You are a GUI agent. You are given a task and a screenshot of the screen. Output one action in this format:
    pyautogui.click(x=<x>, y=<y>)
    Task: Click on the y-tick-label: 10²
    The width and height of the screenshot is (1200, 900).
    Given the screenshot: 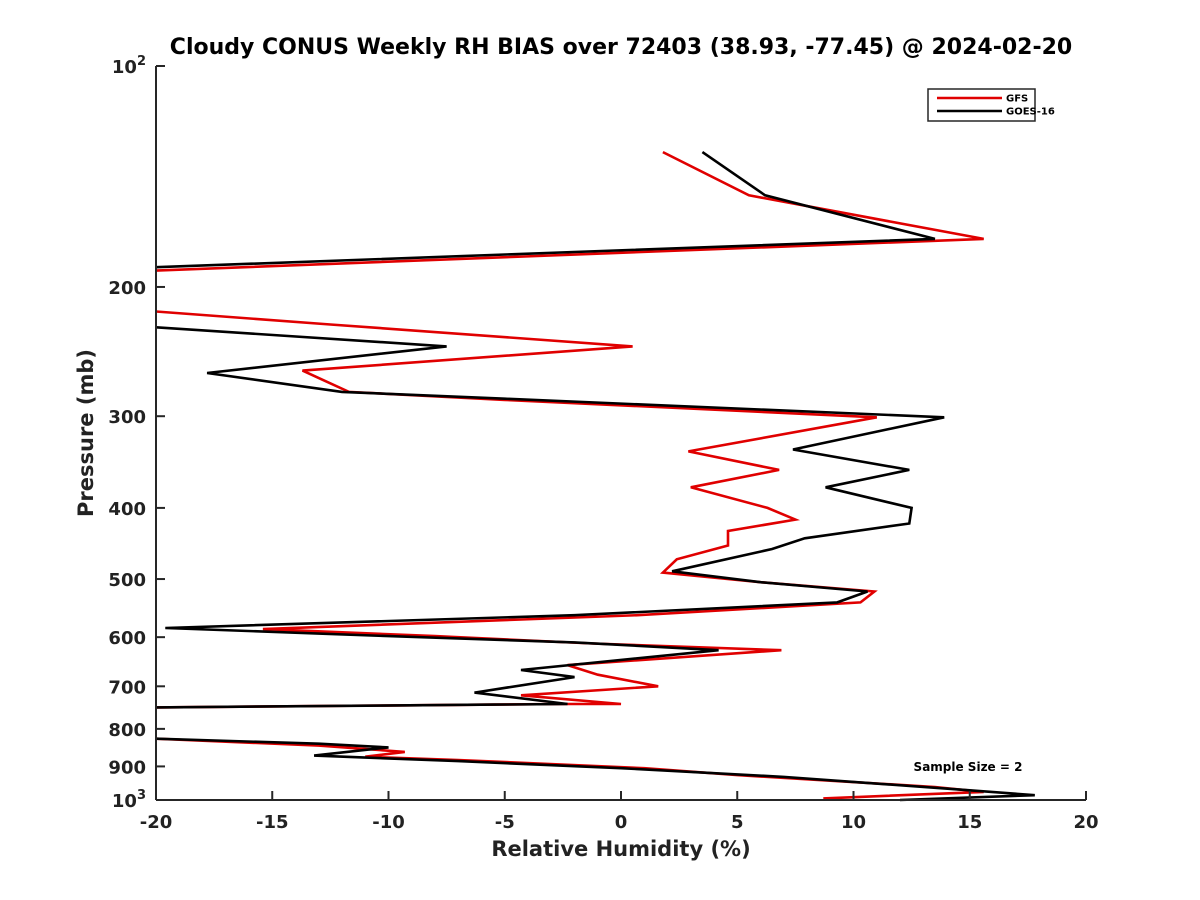 What is the action you would take?
    pyautogui.click(x=129, y=66)
    